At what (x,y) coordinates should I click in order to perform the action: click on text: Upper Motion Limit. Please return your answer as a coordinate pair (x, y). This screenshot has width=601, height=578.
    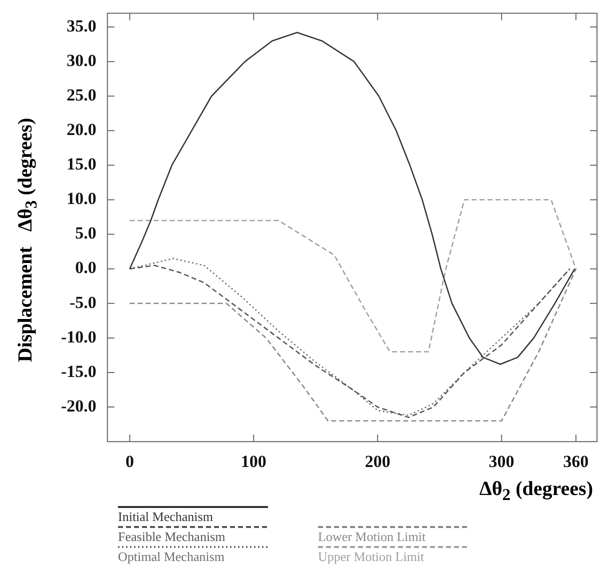
    Looking at the image, I should click on (372, 557).